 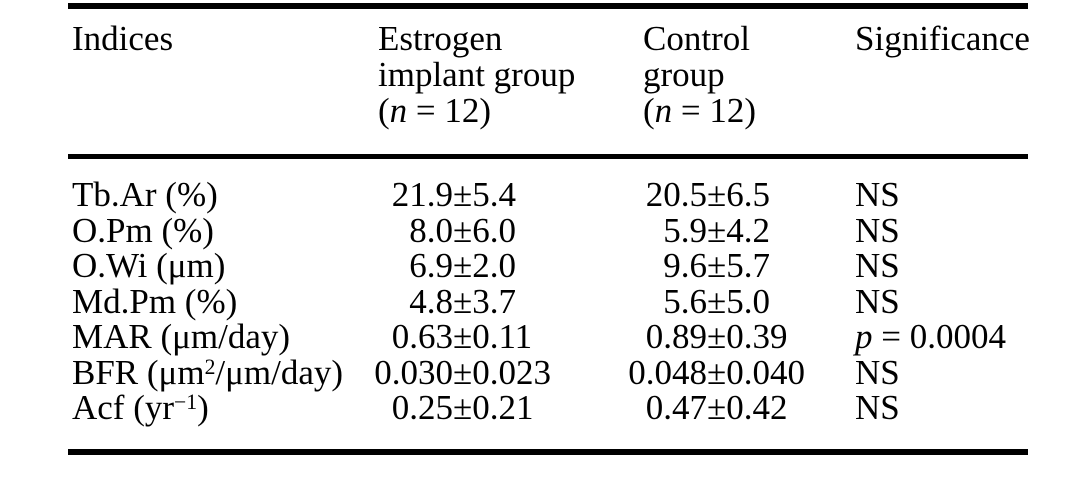 I want to click on significance-cell: p = 0.0004, so click(x=941, y=337).